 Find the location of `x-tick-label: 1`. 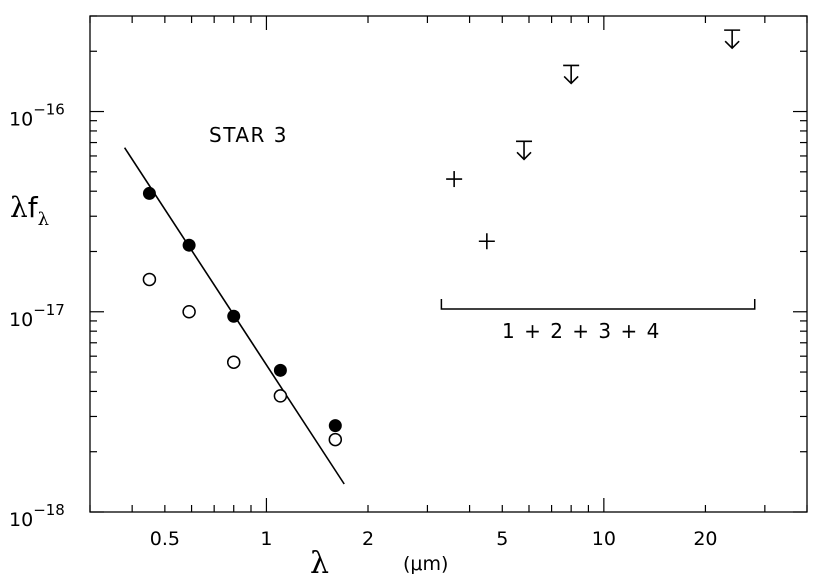

x-tick-label: 1 is located at coordinates (266, 539).